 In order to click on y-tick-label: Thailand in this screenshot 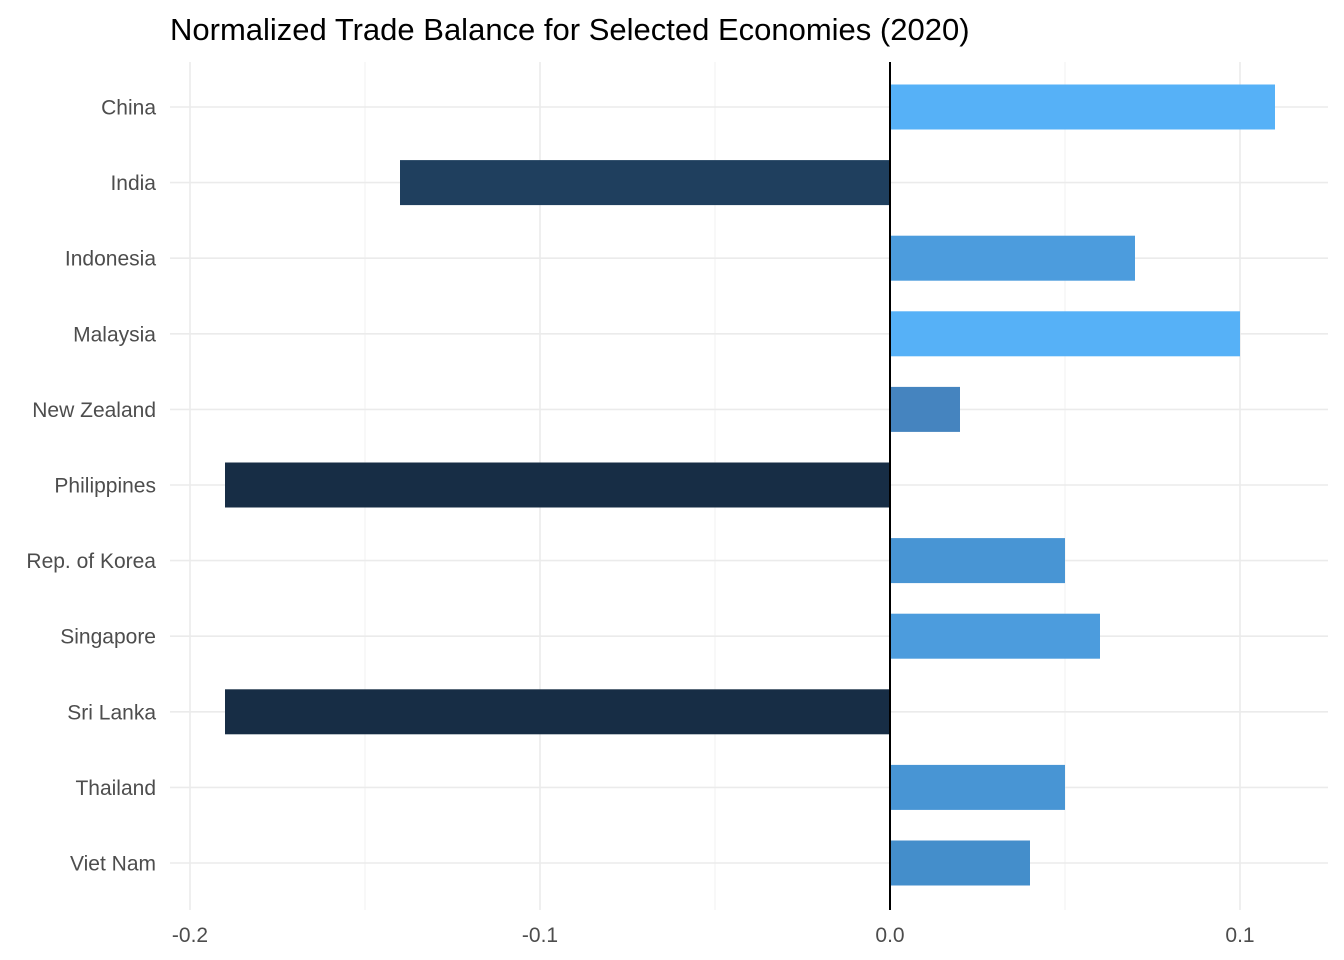, I will do `click(115, 788)`.